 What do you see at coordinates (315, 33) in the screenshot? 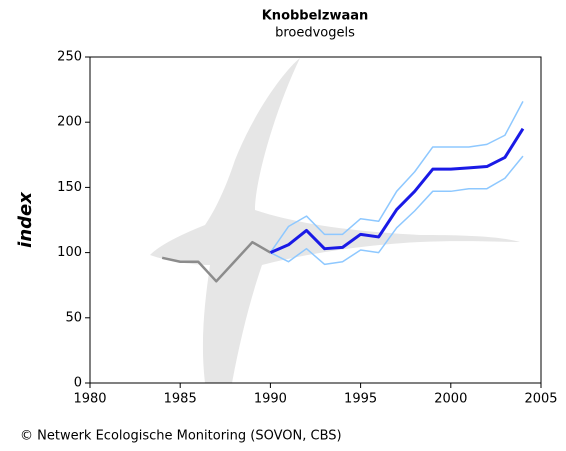
I see `chart-subtitle: broedvogels` at bounding box center [315, 33].